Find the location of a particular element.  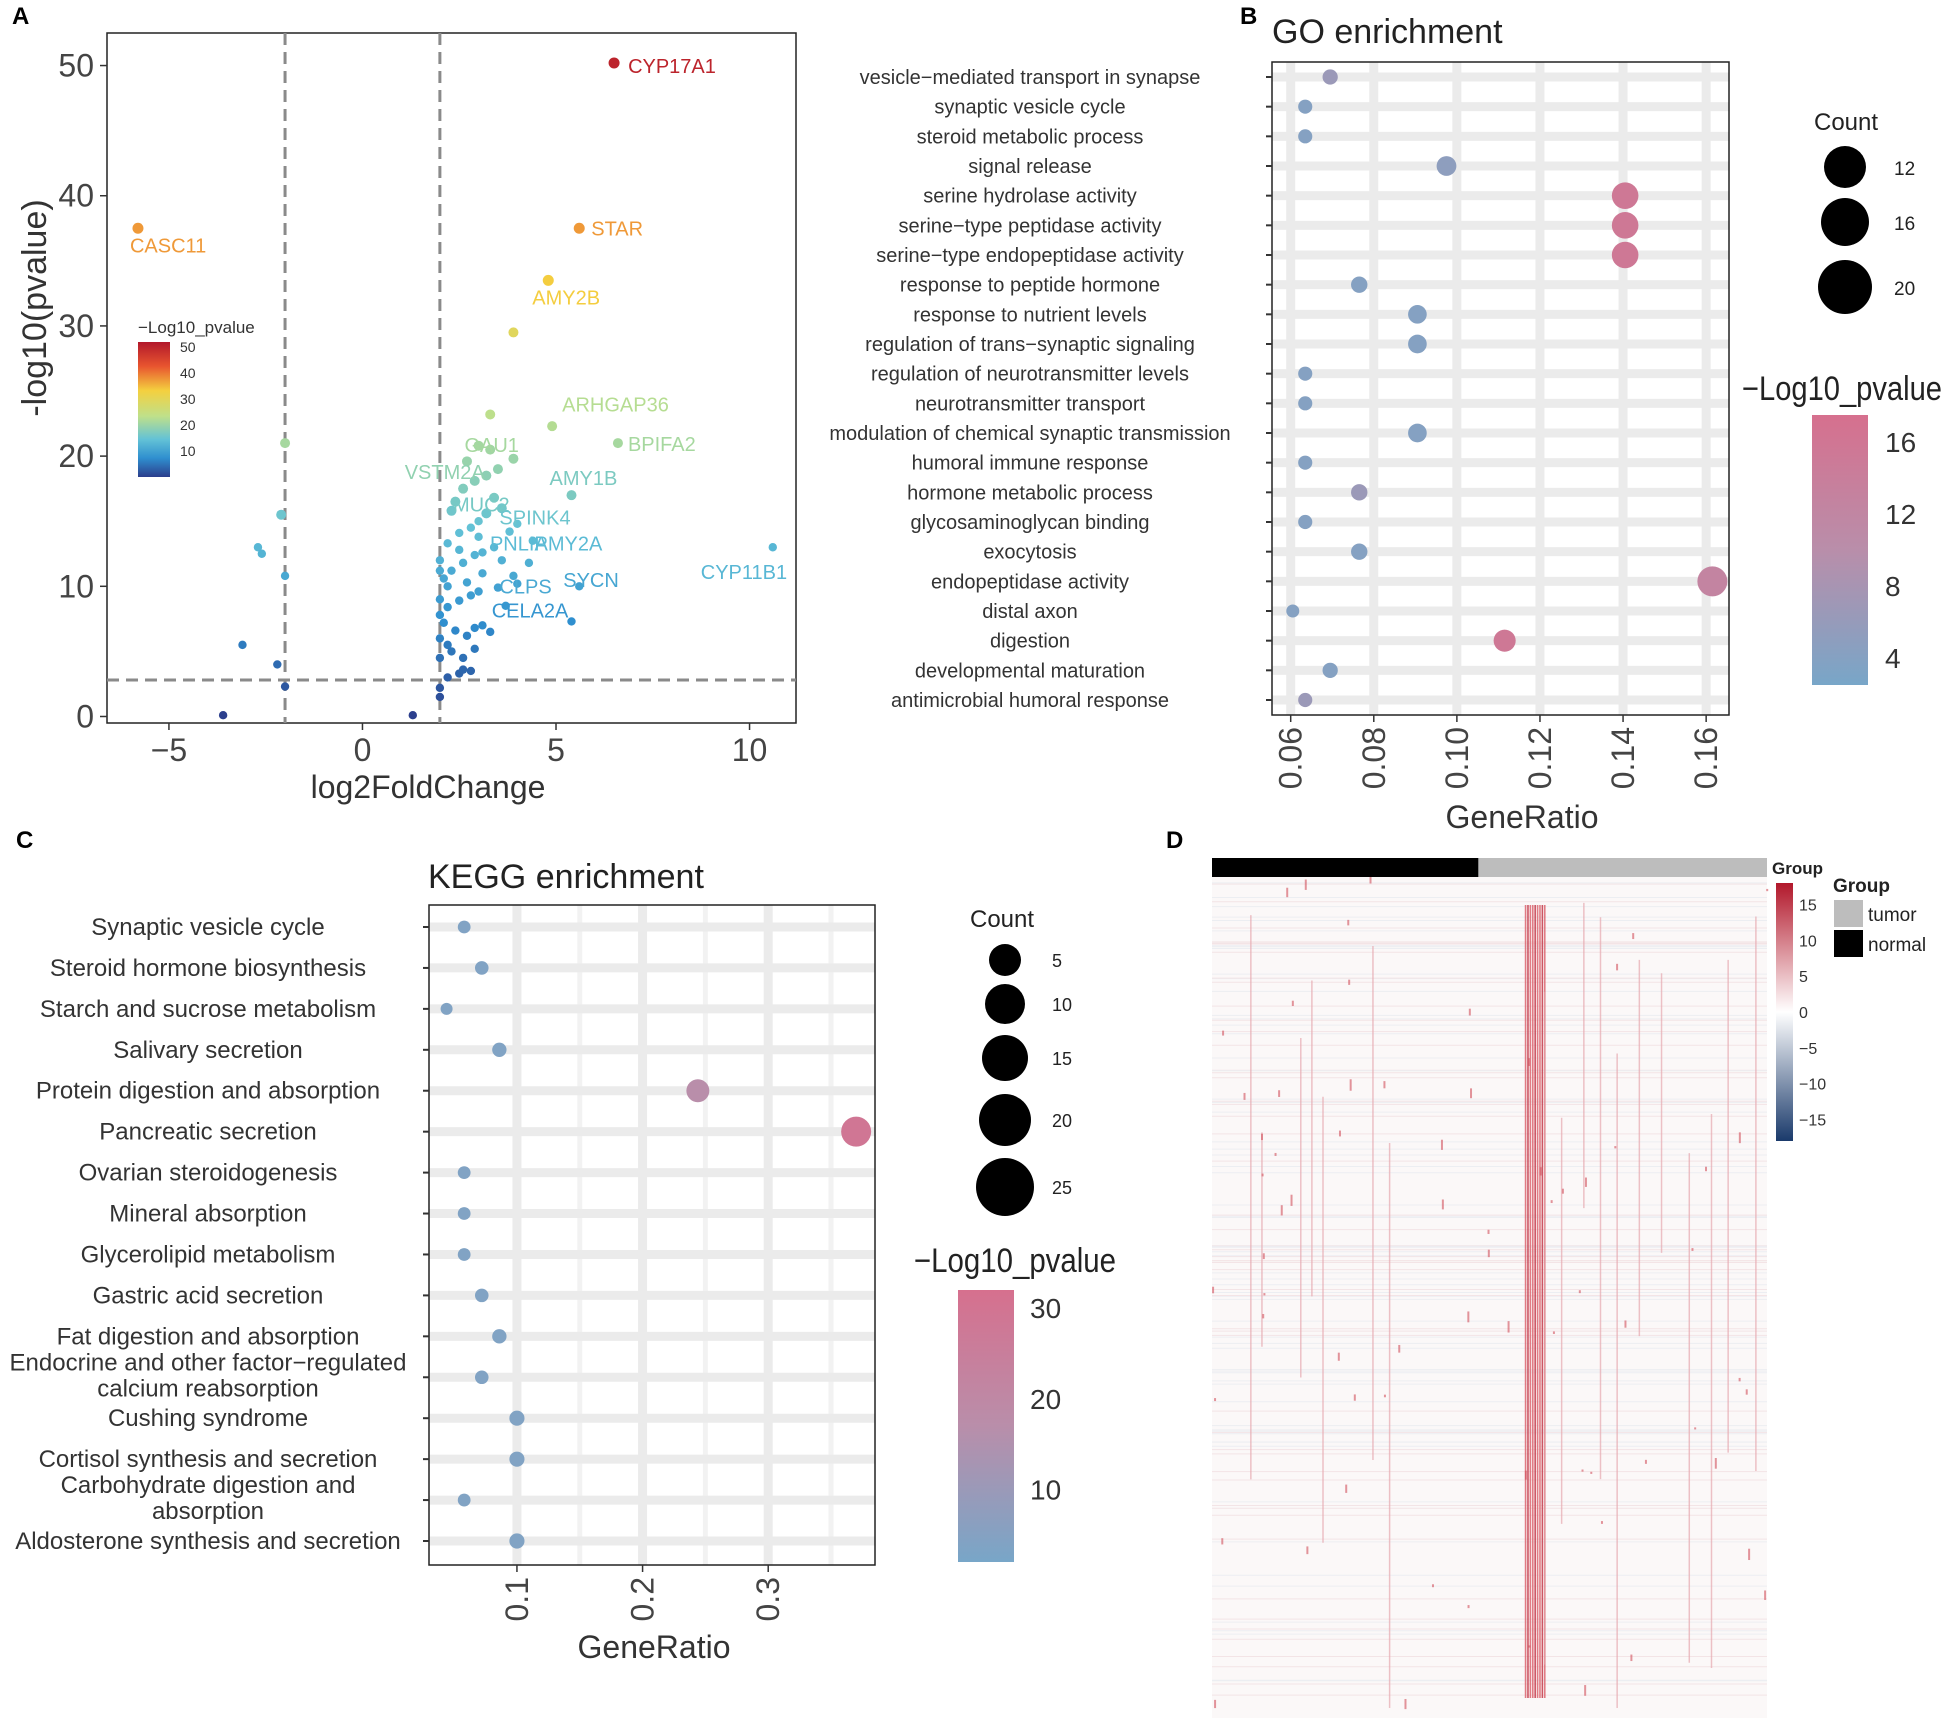

heatmap-scale-tick-label: −10 is located at coordinates (1812, 1085).